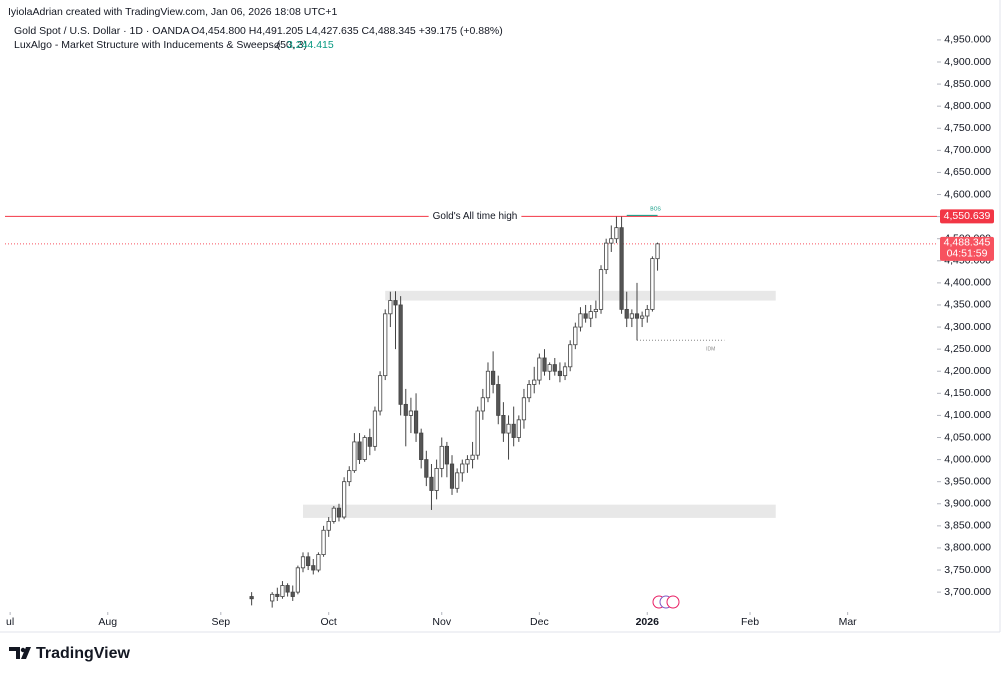  Describe the element at coordinates (750, 622) in the screenshot. I see `x-tick-label: Feb` at that location.